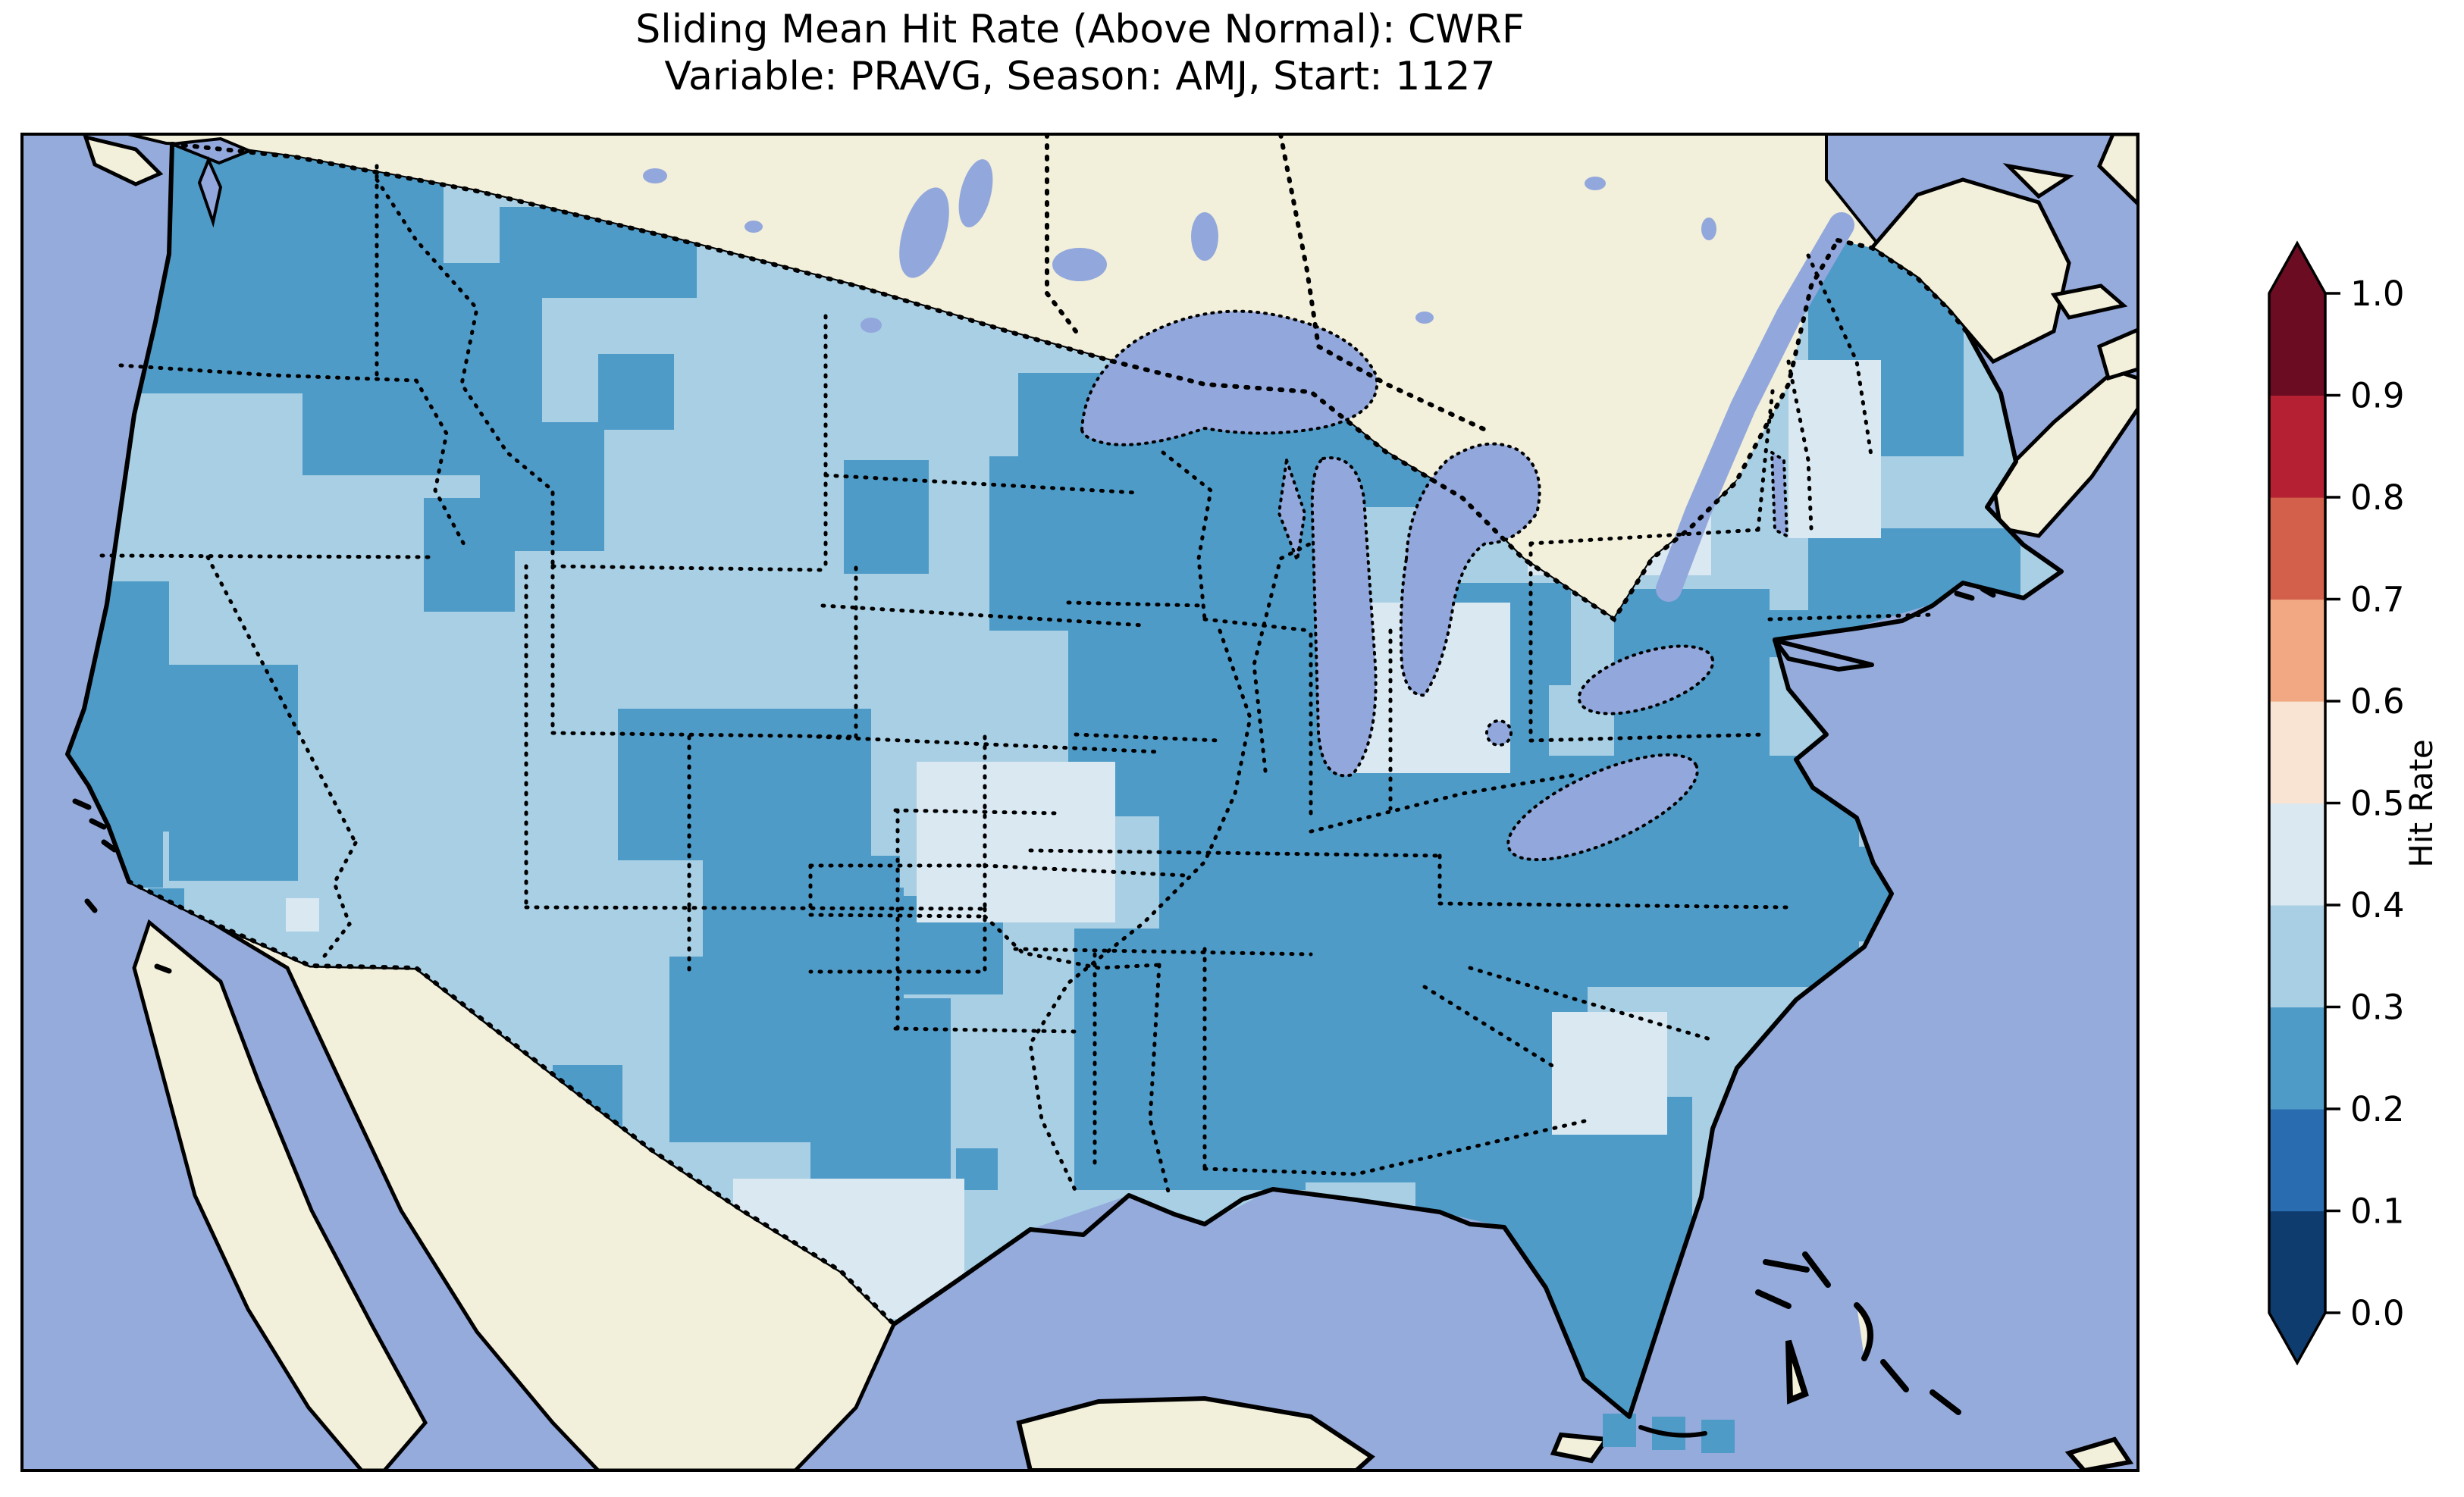  I want to click on green-bay, so click(1292, 512).